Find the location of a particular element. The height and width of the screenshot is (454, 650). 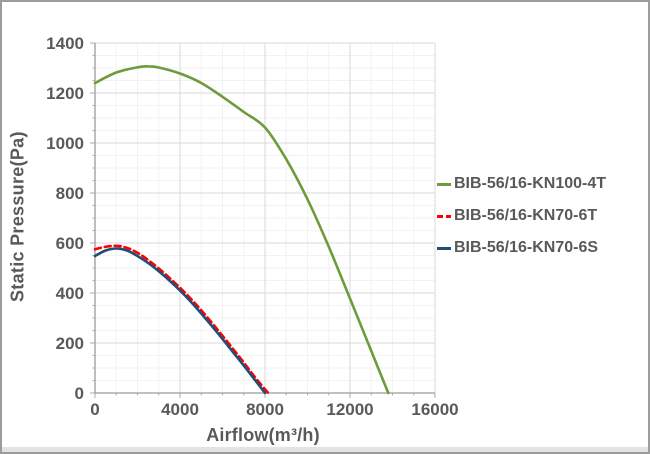

legend-item: BIB-56/16-KN70-6T is located at coordinates (542, 216).